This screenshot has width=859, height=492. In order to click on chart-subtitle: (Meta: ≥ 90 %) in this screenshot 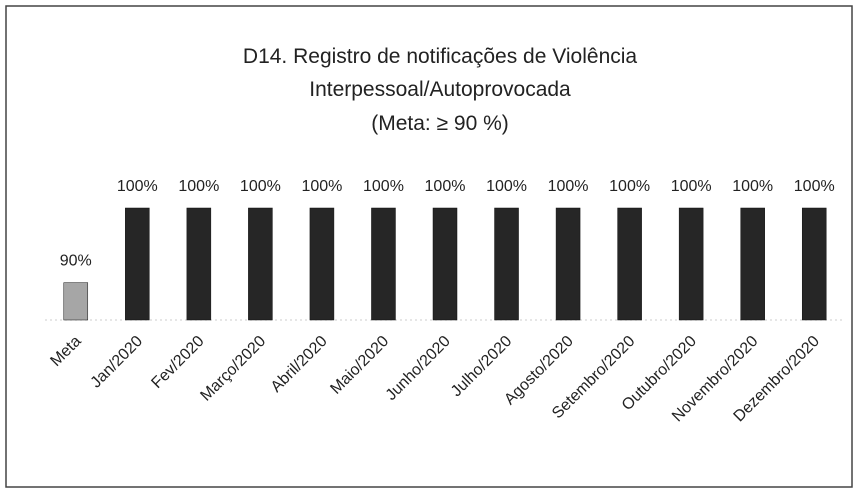, I will do `click(440, 123)`.